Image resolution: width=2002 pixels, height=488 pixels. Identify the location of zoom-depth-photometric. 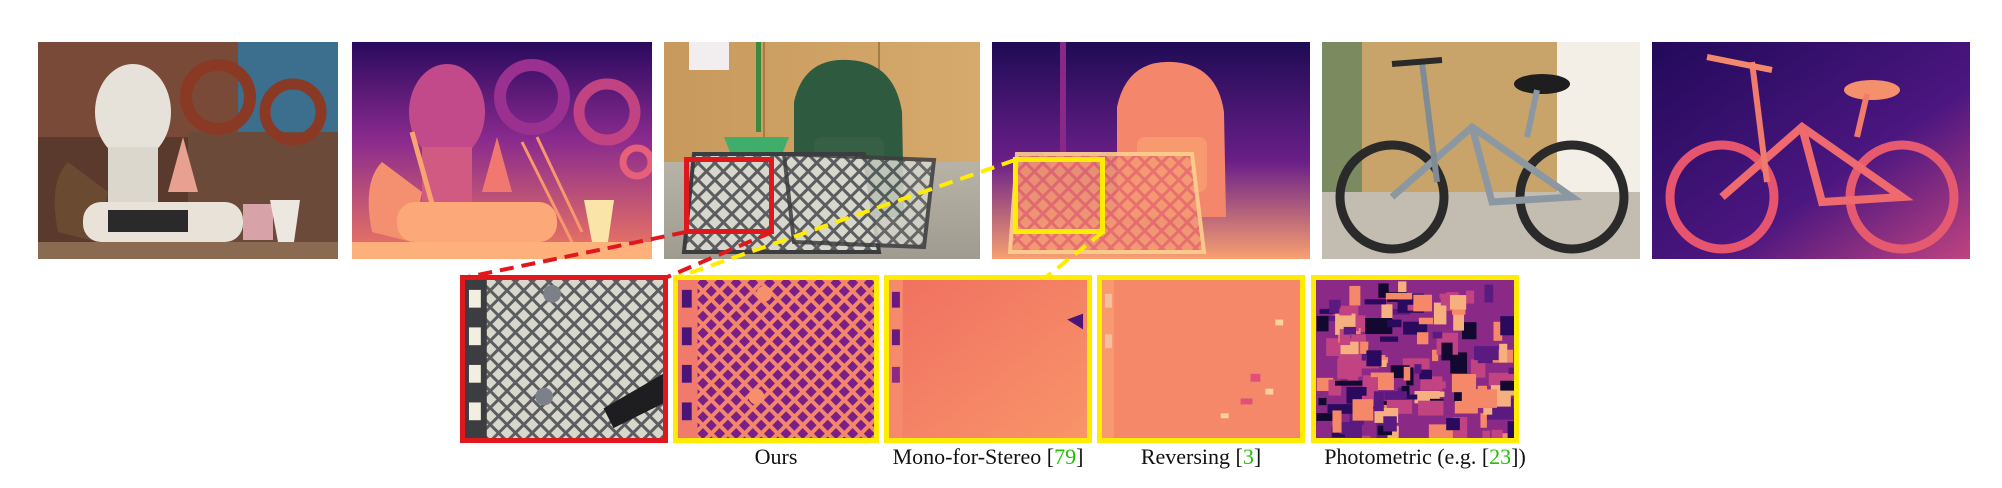
(1415, 359).